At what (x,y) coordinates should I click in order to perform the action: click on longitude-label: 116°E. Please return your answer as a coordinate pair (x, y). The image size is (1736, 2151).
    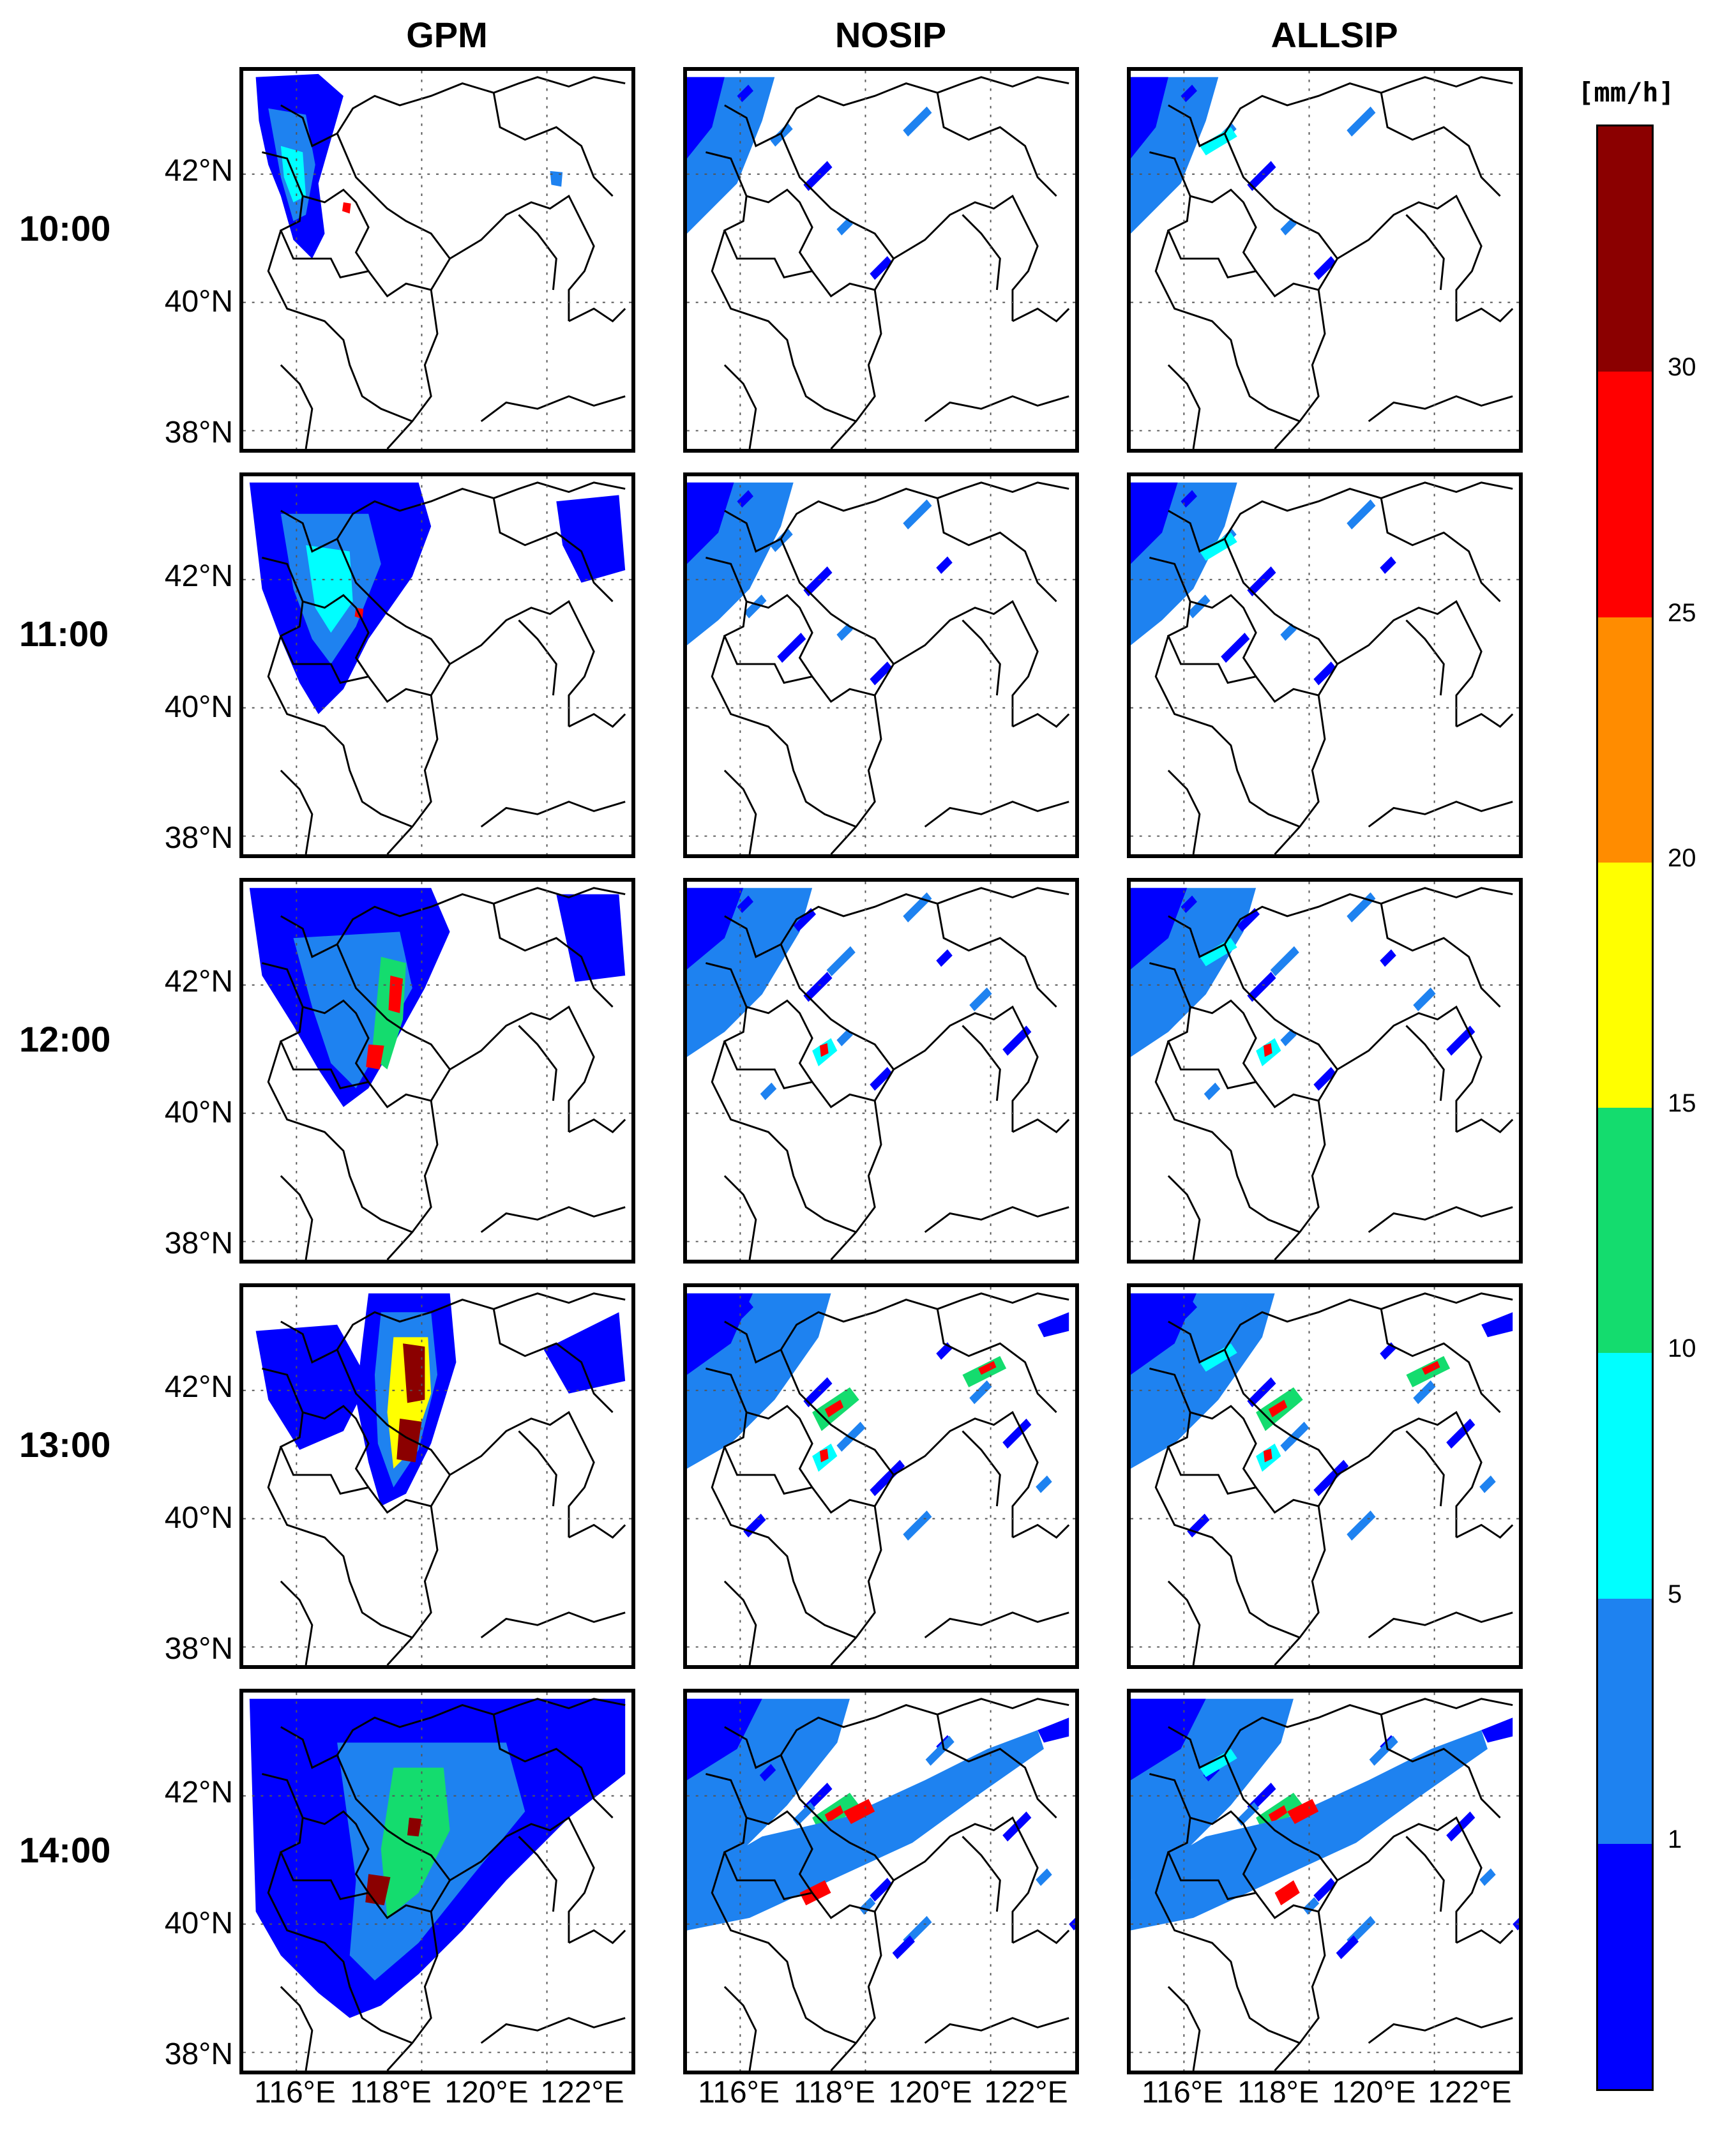
    Looking at the image, I should click on (739, 2092).